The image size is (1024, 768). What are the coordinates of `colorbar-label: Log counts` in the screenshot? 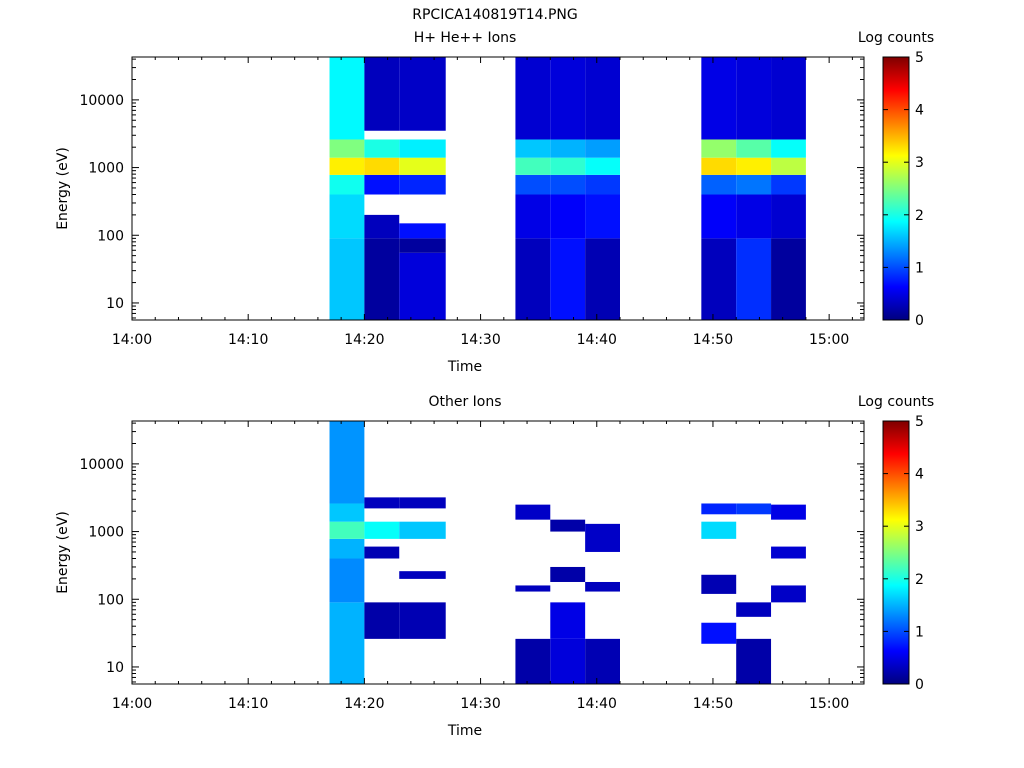 It's located at (896, 38).